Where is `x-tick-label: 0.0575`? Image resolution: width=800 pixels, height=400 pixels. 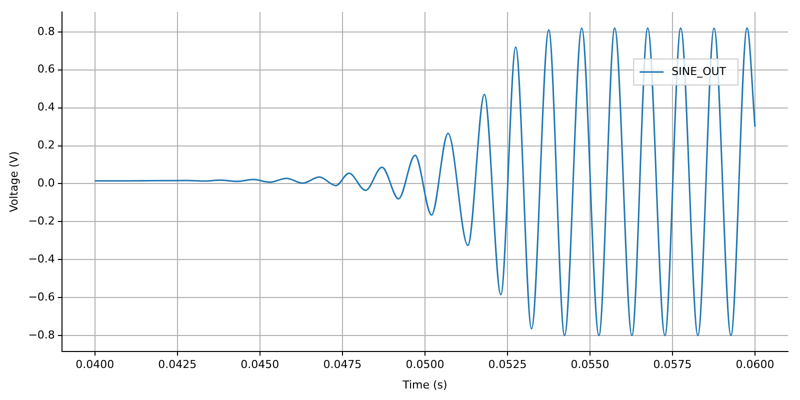 x-tick-label: 0.0575 is located at coordinates (672, 365).